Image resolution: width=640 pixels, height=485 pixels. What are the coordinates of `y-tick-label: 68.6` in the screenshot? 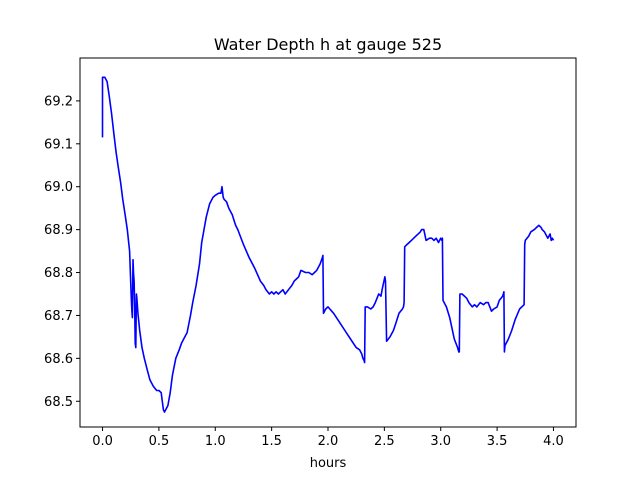 It's located at (58, 359).